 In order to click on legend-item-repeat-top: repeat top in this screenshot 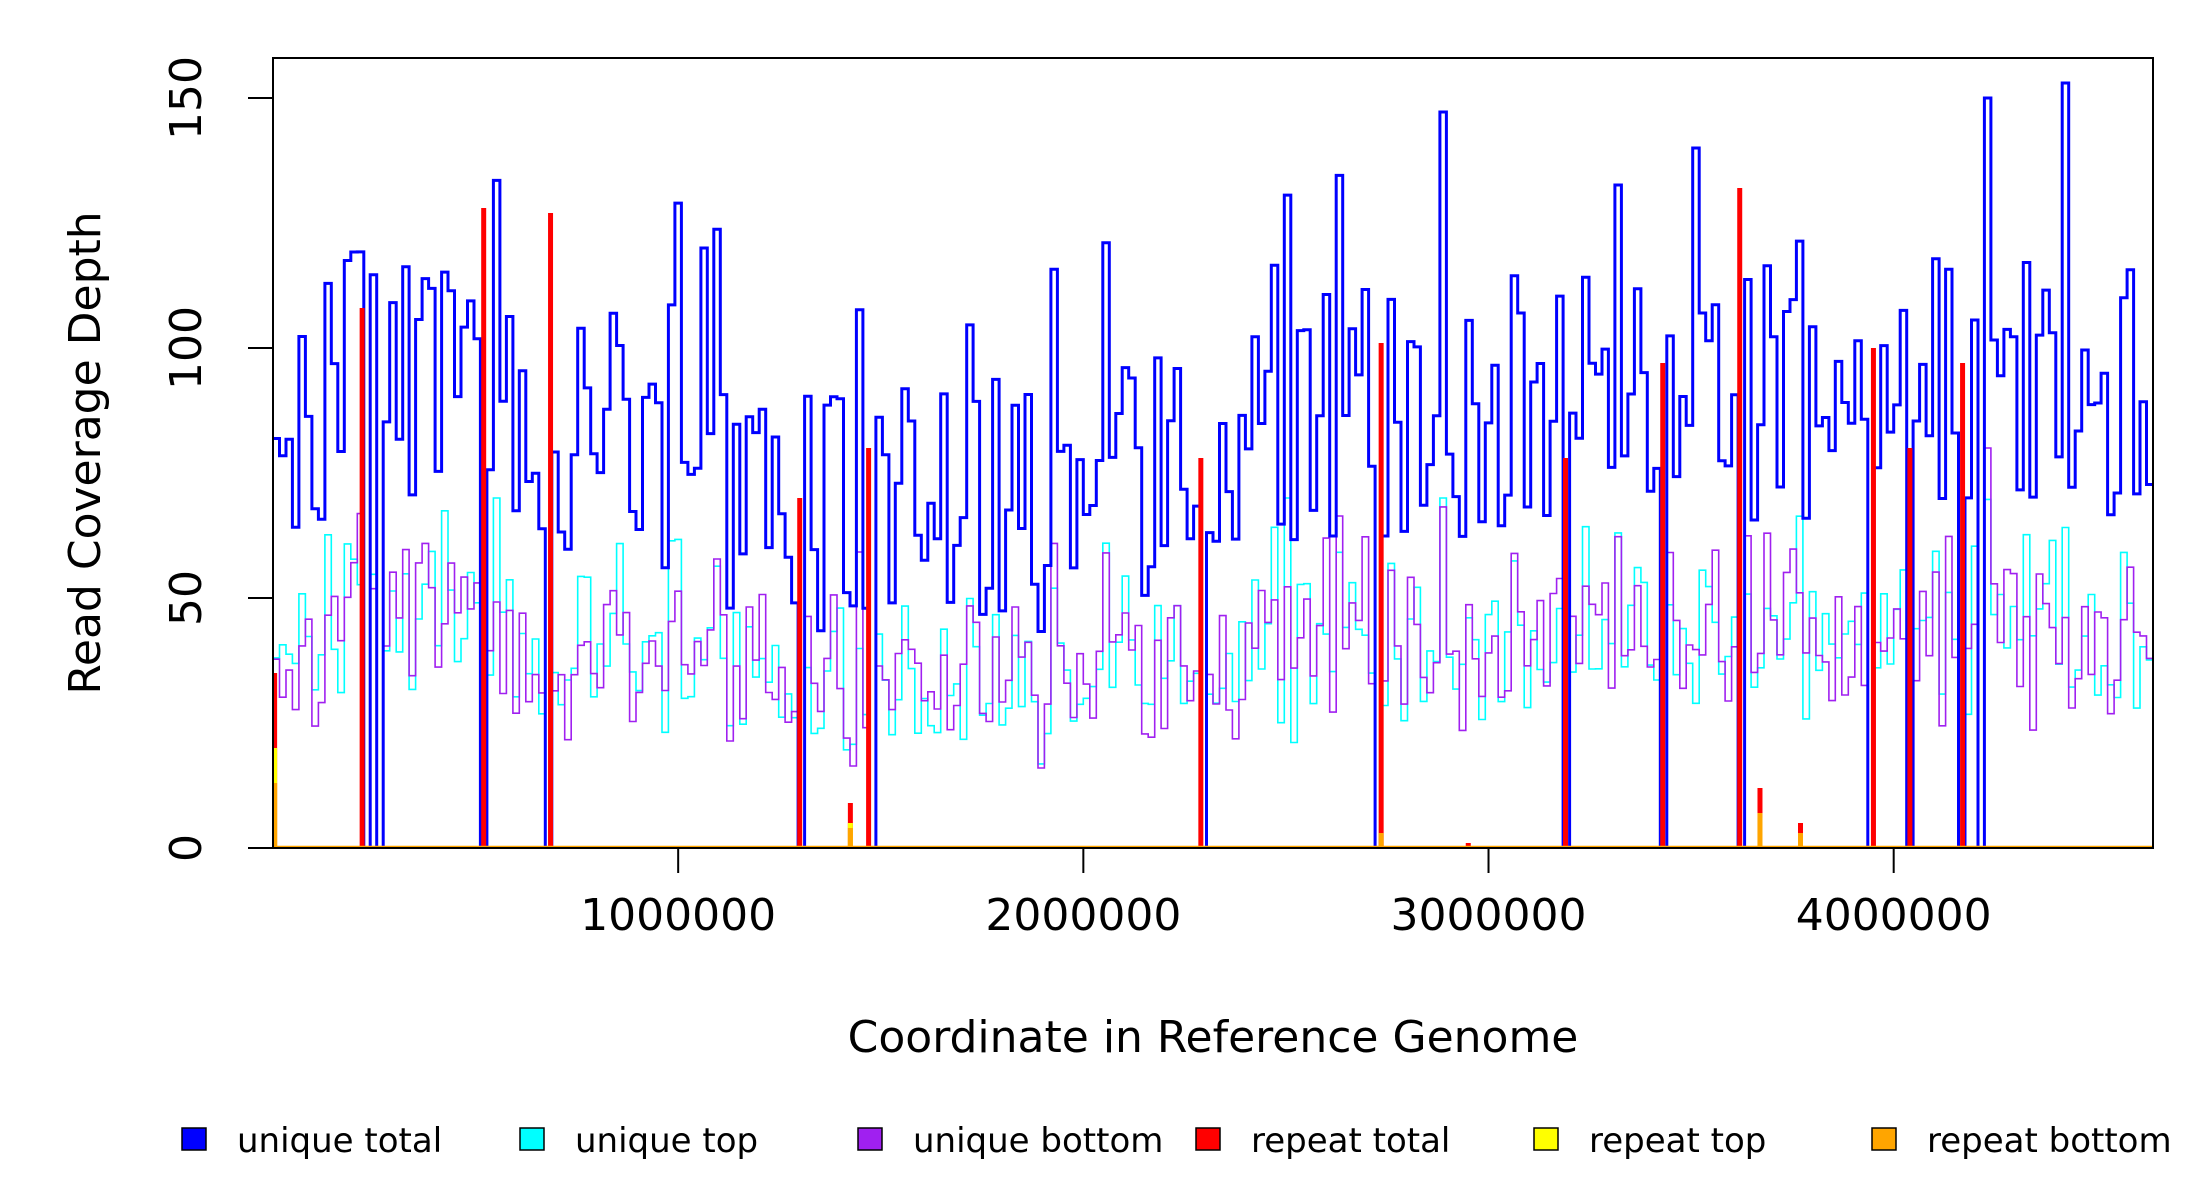, I will do `click(1649, 1141)`.